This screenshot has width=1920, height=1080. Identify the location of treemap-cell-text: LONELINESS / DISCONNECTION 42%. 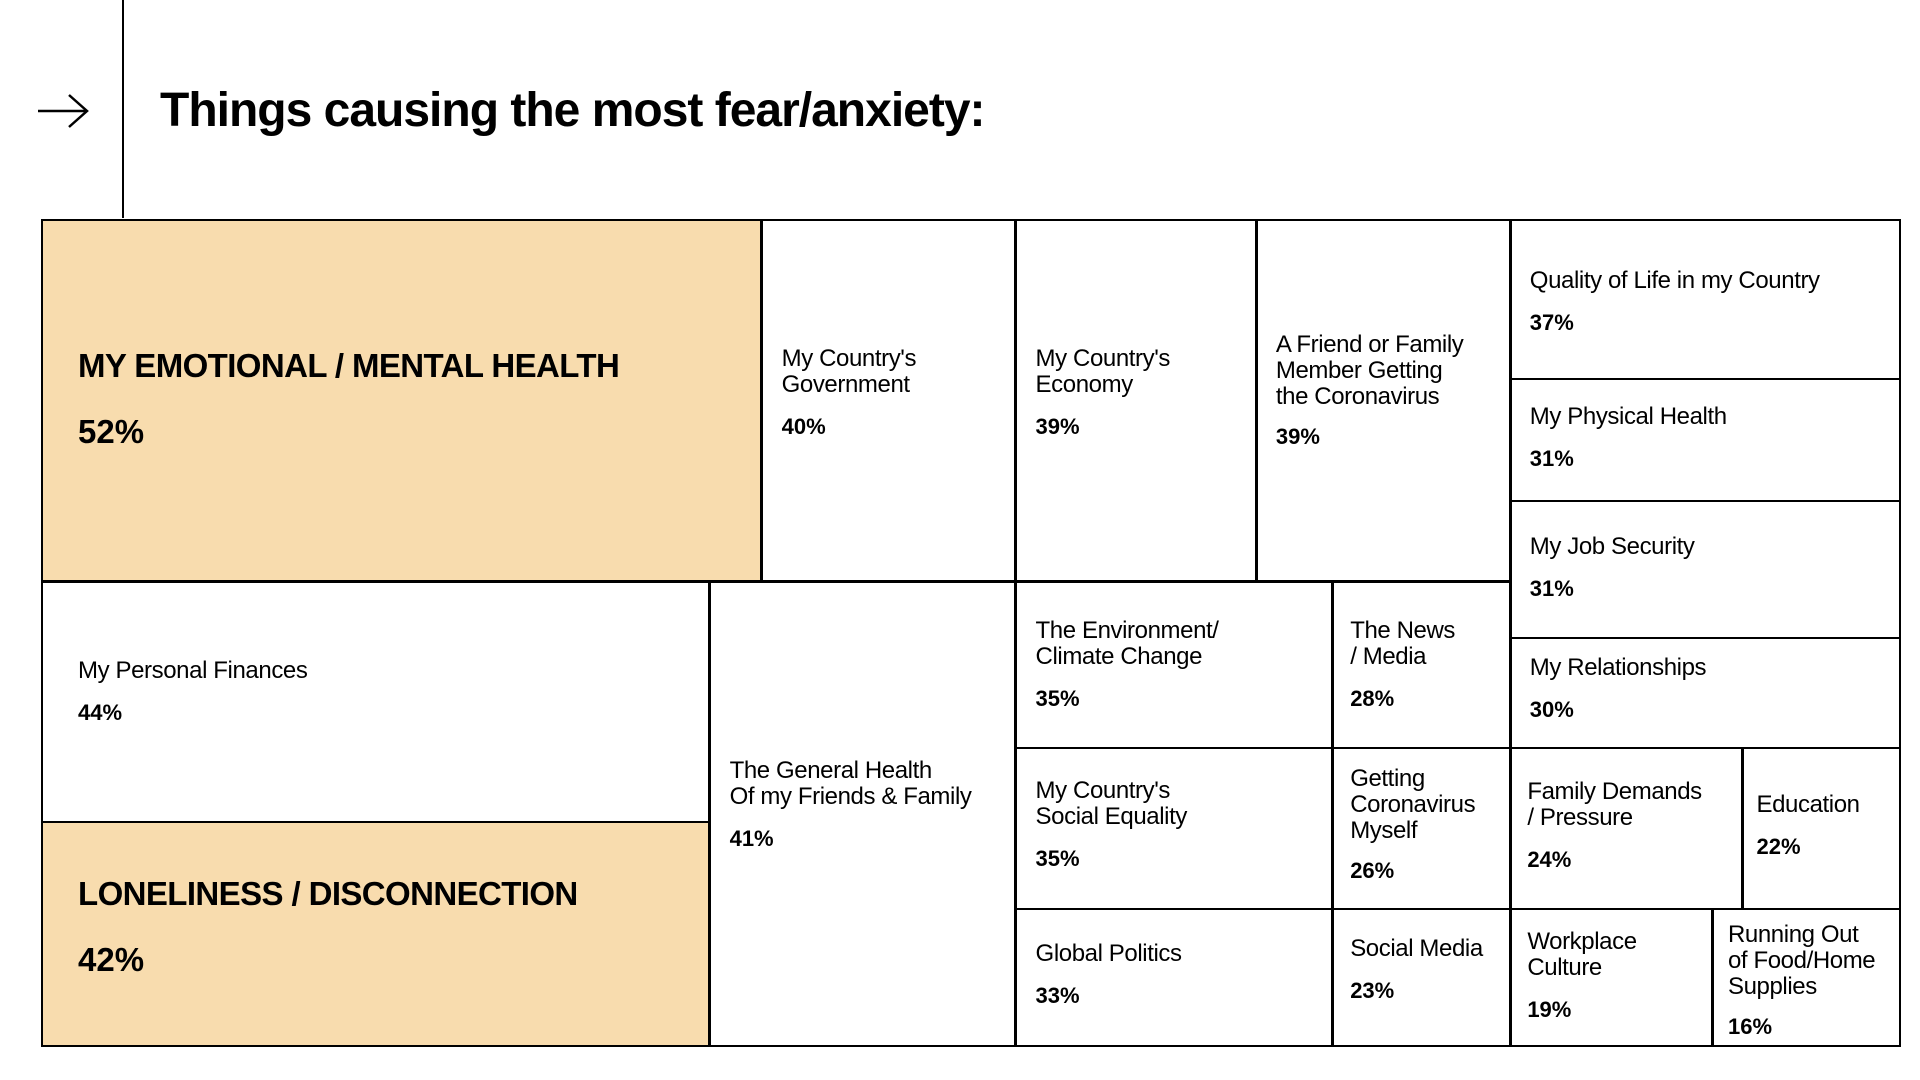
(328, 927).